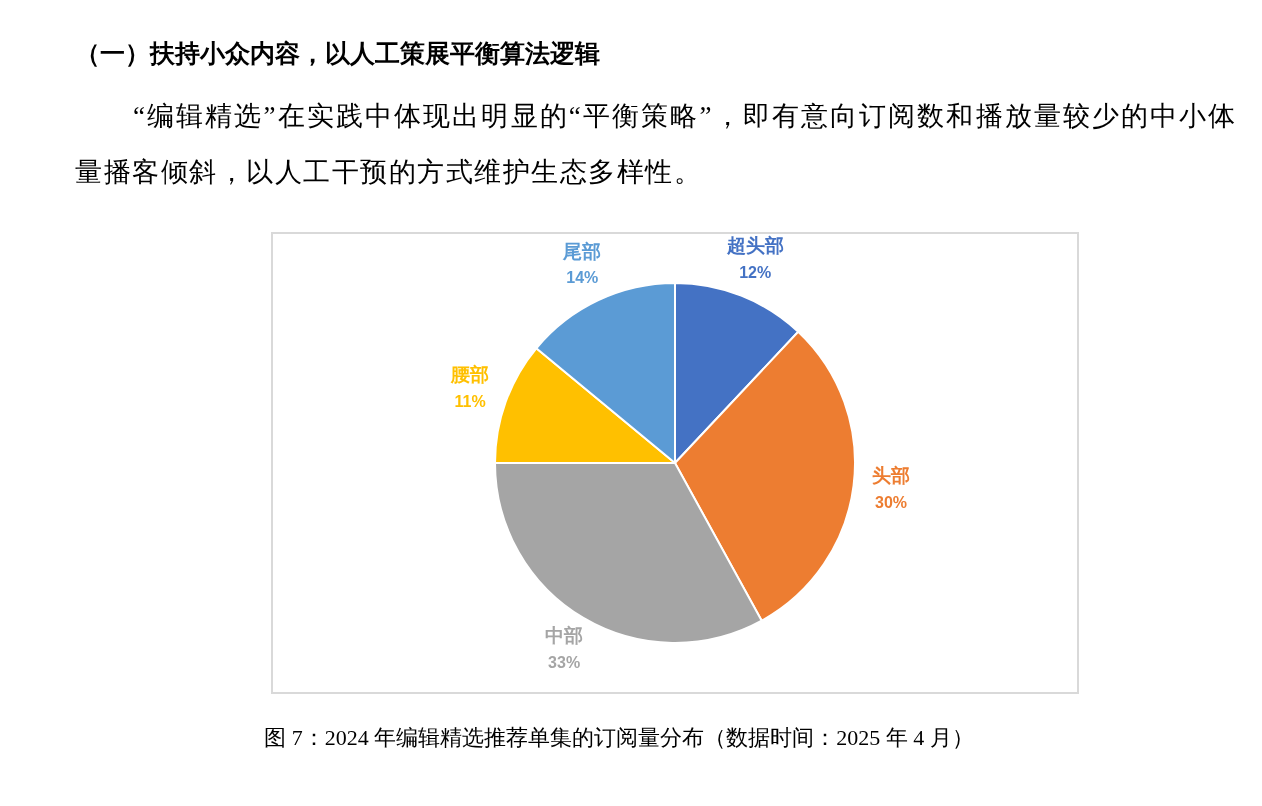 This screenshot has height=806, width=1262. What do you see at coordinates (891, 475) in the screenshot?
I see `slice-label: 头部` at bounding box center [891, 475].